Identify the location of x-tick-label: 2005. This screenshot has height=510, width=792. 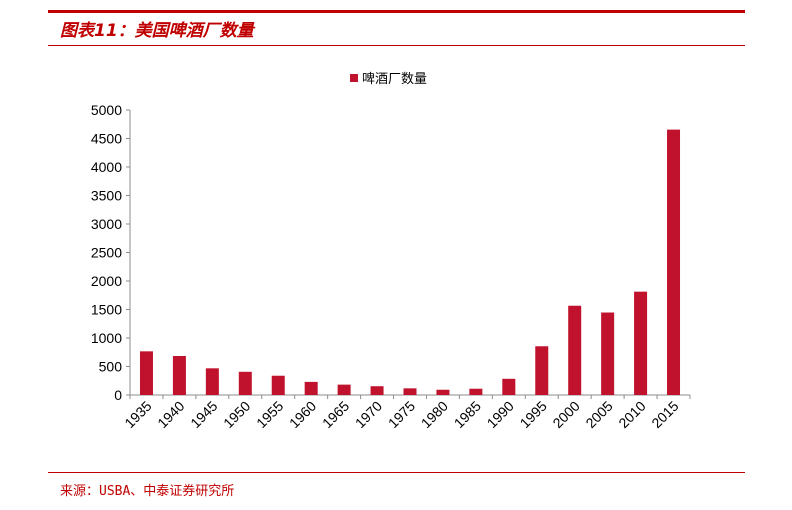
(598, 414).